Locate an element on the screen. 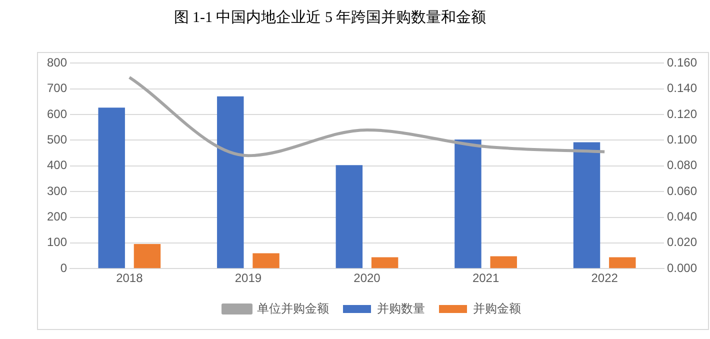 The image size is (710, 339). y-tick-label: 100 is located at coordinates (57, 242).